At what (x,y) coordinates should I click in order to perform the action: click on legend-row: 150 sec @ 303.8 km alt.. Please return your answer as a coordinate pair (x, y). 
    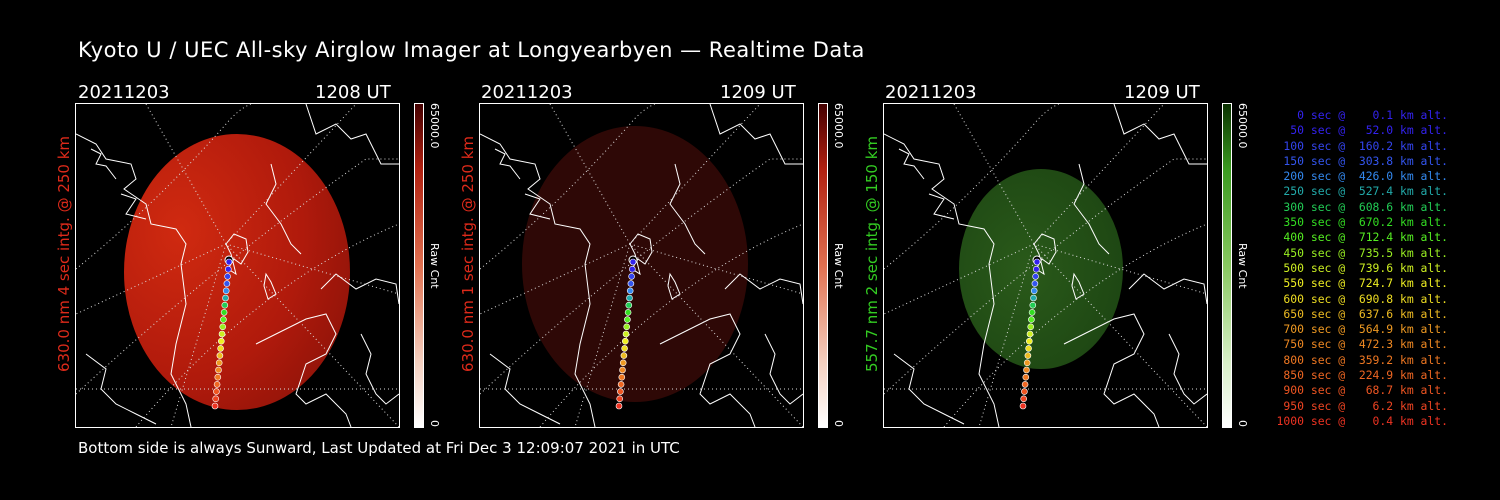
    Looking at the image, I should click on (1362, 160).